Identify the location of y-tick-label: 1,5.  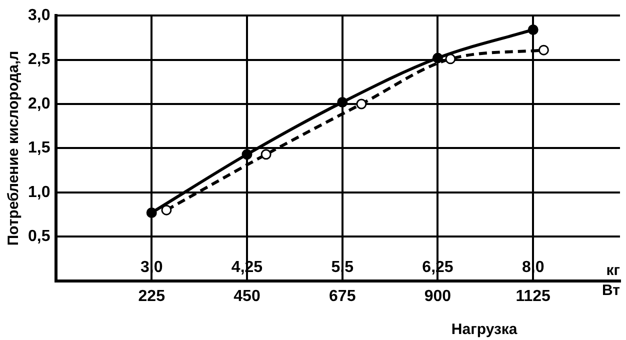
(39, 148).